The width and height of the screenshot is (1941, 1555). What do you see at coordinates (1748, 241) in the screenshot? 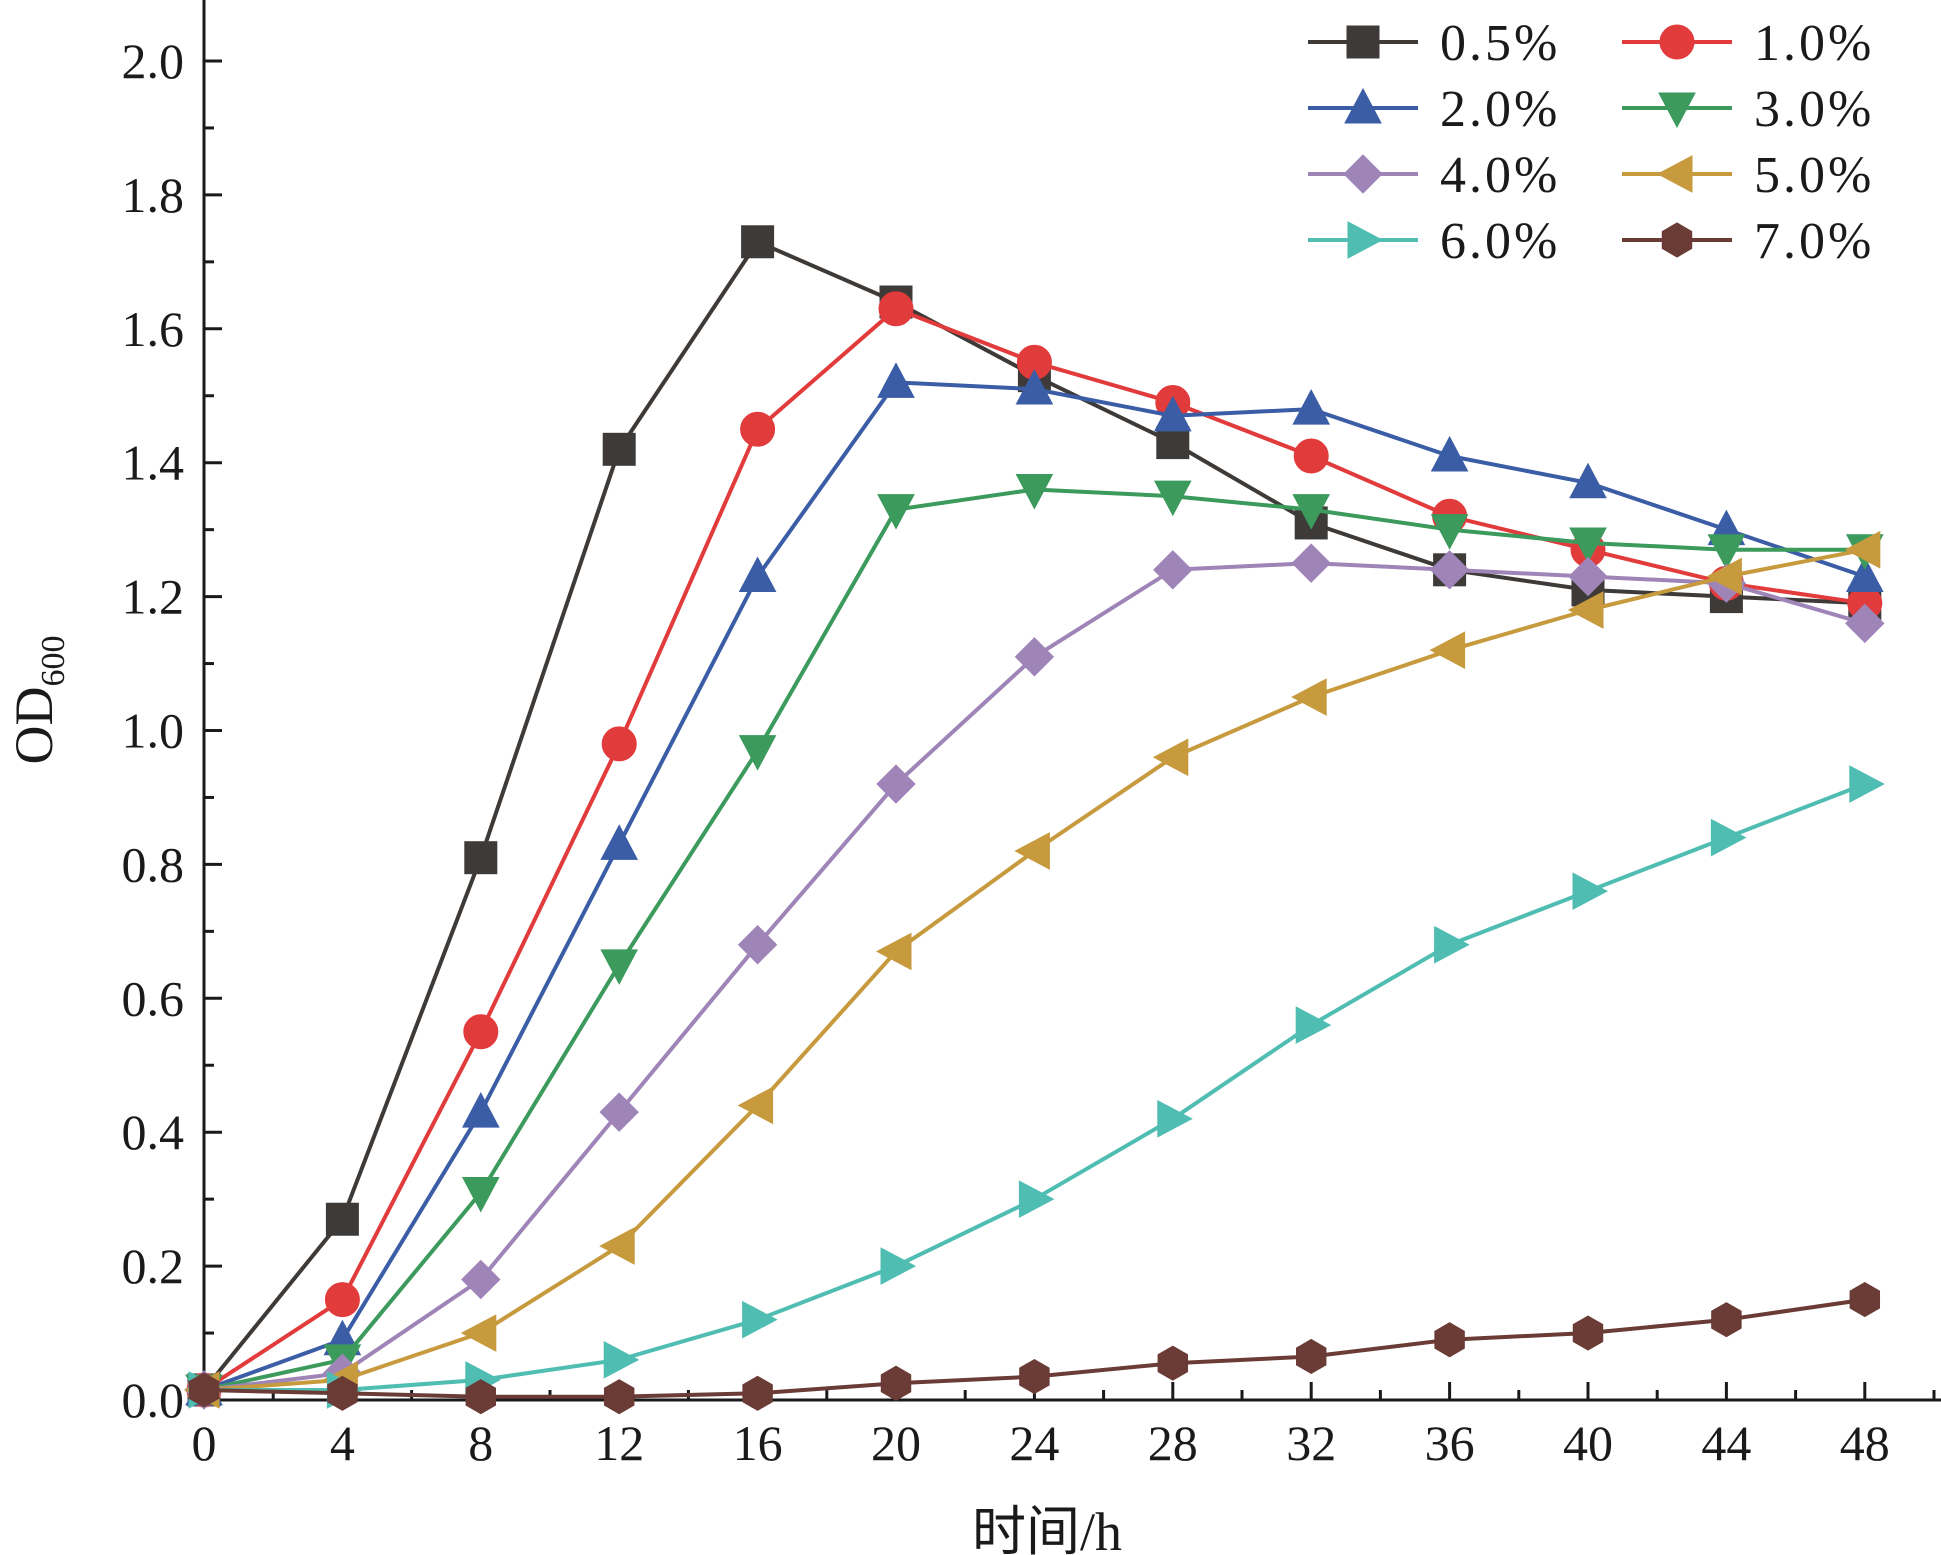
I see `legend-item: 7.0%` at bounding box center [1748, 241].